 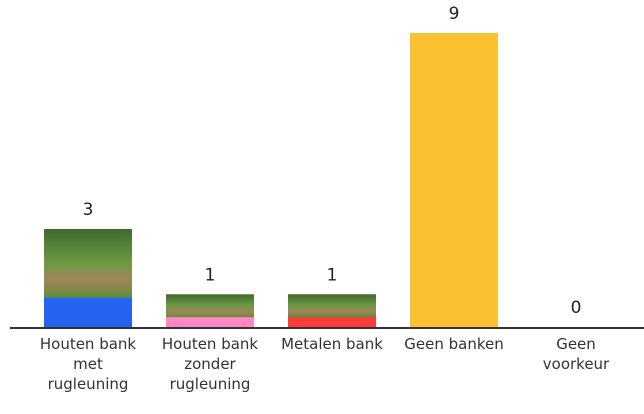 What do you see at coordinates (454, 14) in the screenshot?
I see `value-label: 9` at bounding box center [454, 14].